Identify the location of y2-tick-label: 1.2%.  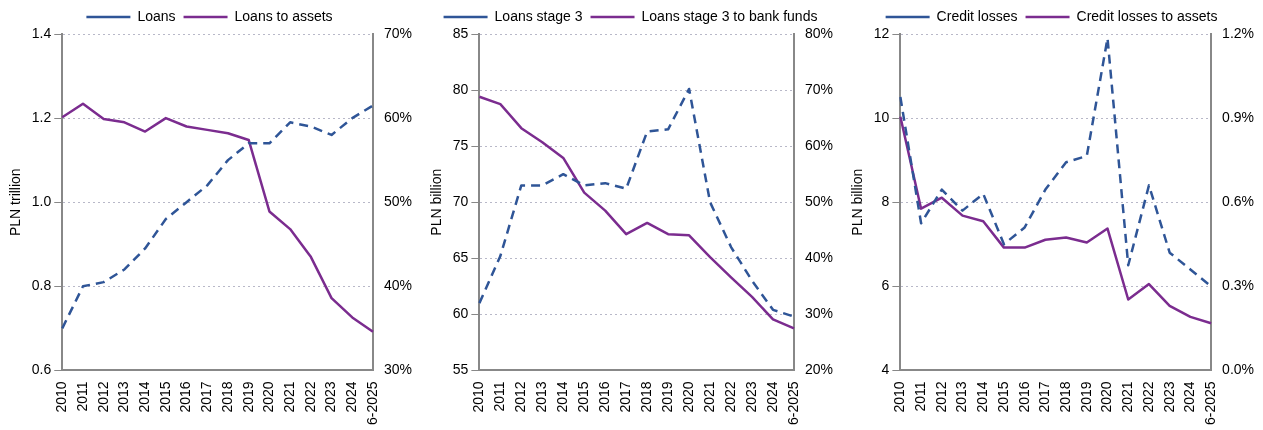
(1238, 32).